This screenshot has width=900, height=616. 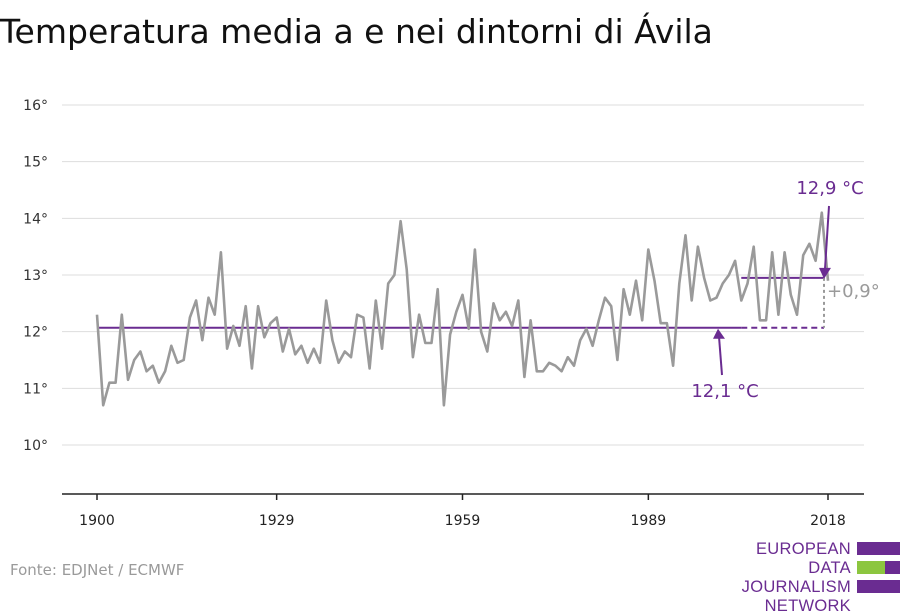 I want to click on y-tick-label: 10°, so click(x=35, y=446).